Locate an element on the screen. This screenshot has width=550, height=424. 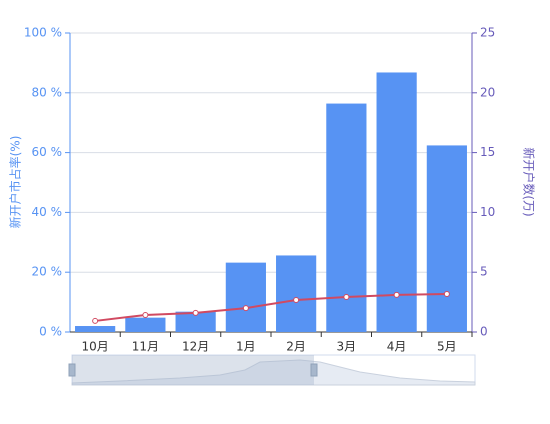
y2-tick-label: 15 is located at coordinates (487, 152).